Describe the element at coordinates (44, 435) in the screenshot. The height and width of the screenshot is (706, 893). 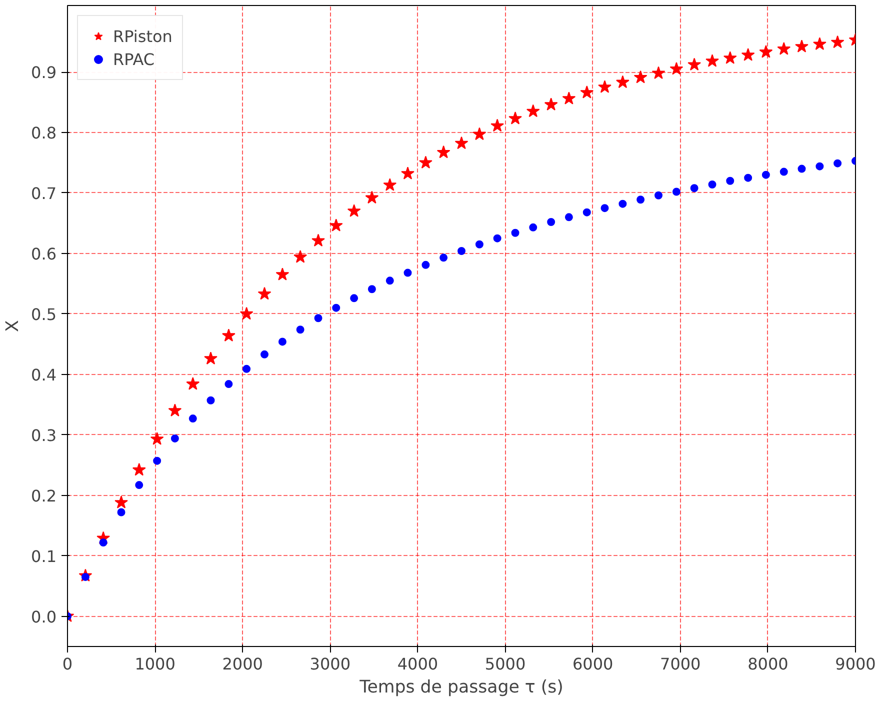
I see `y-tick-label: 0.3` at that location.